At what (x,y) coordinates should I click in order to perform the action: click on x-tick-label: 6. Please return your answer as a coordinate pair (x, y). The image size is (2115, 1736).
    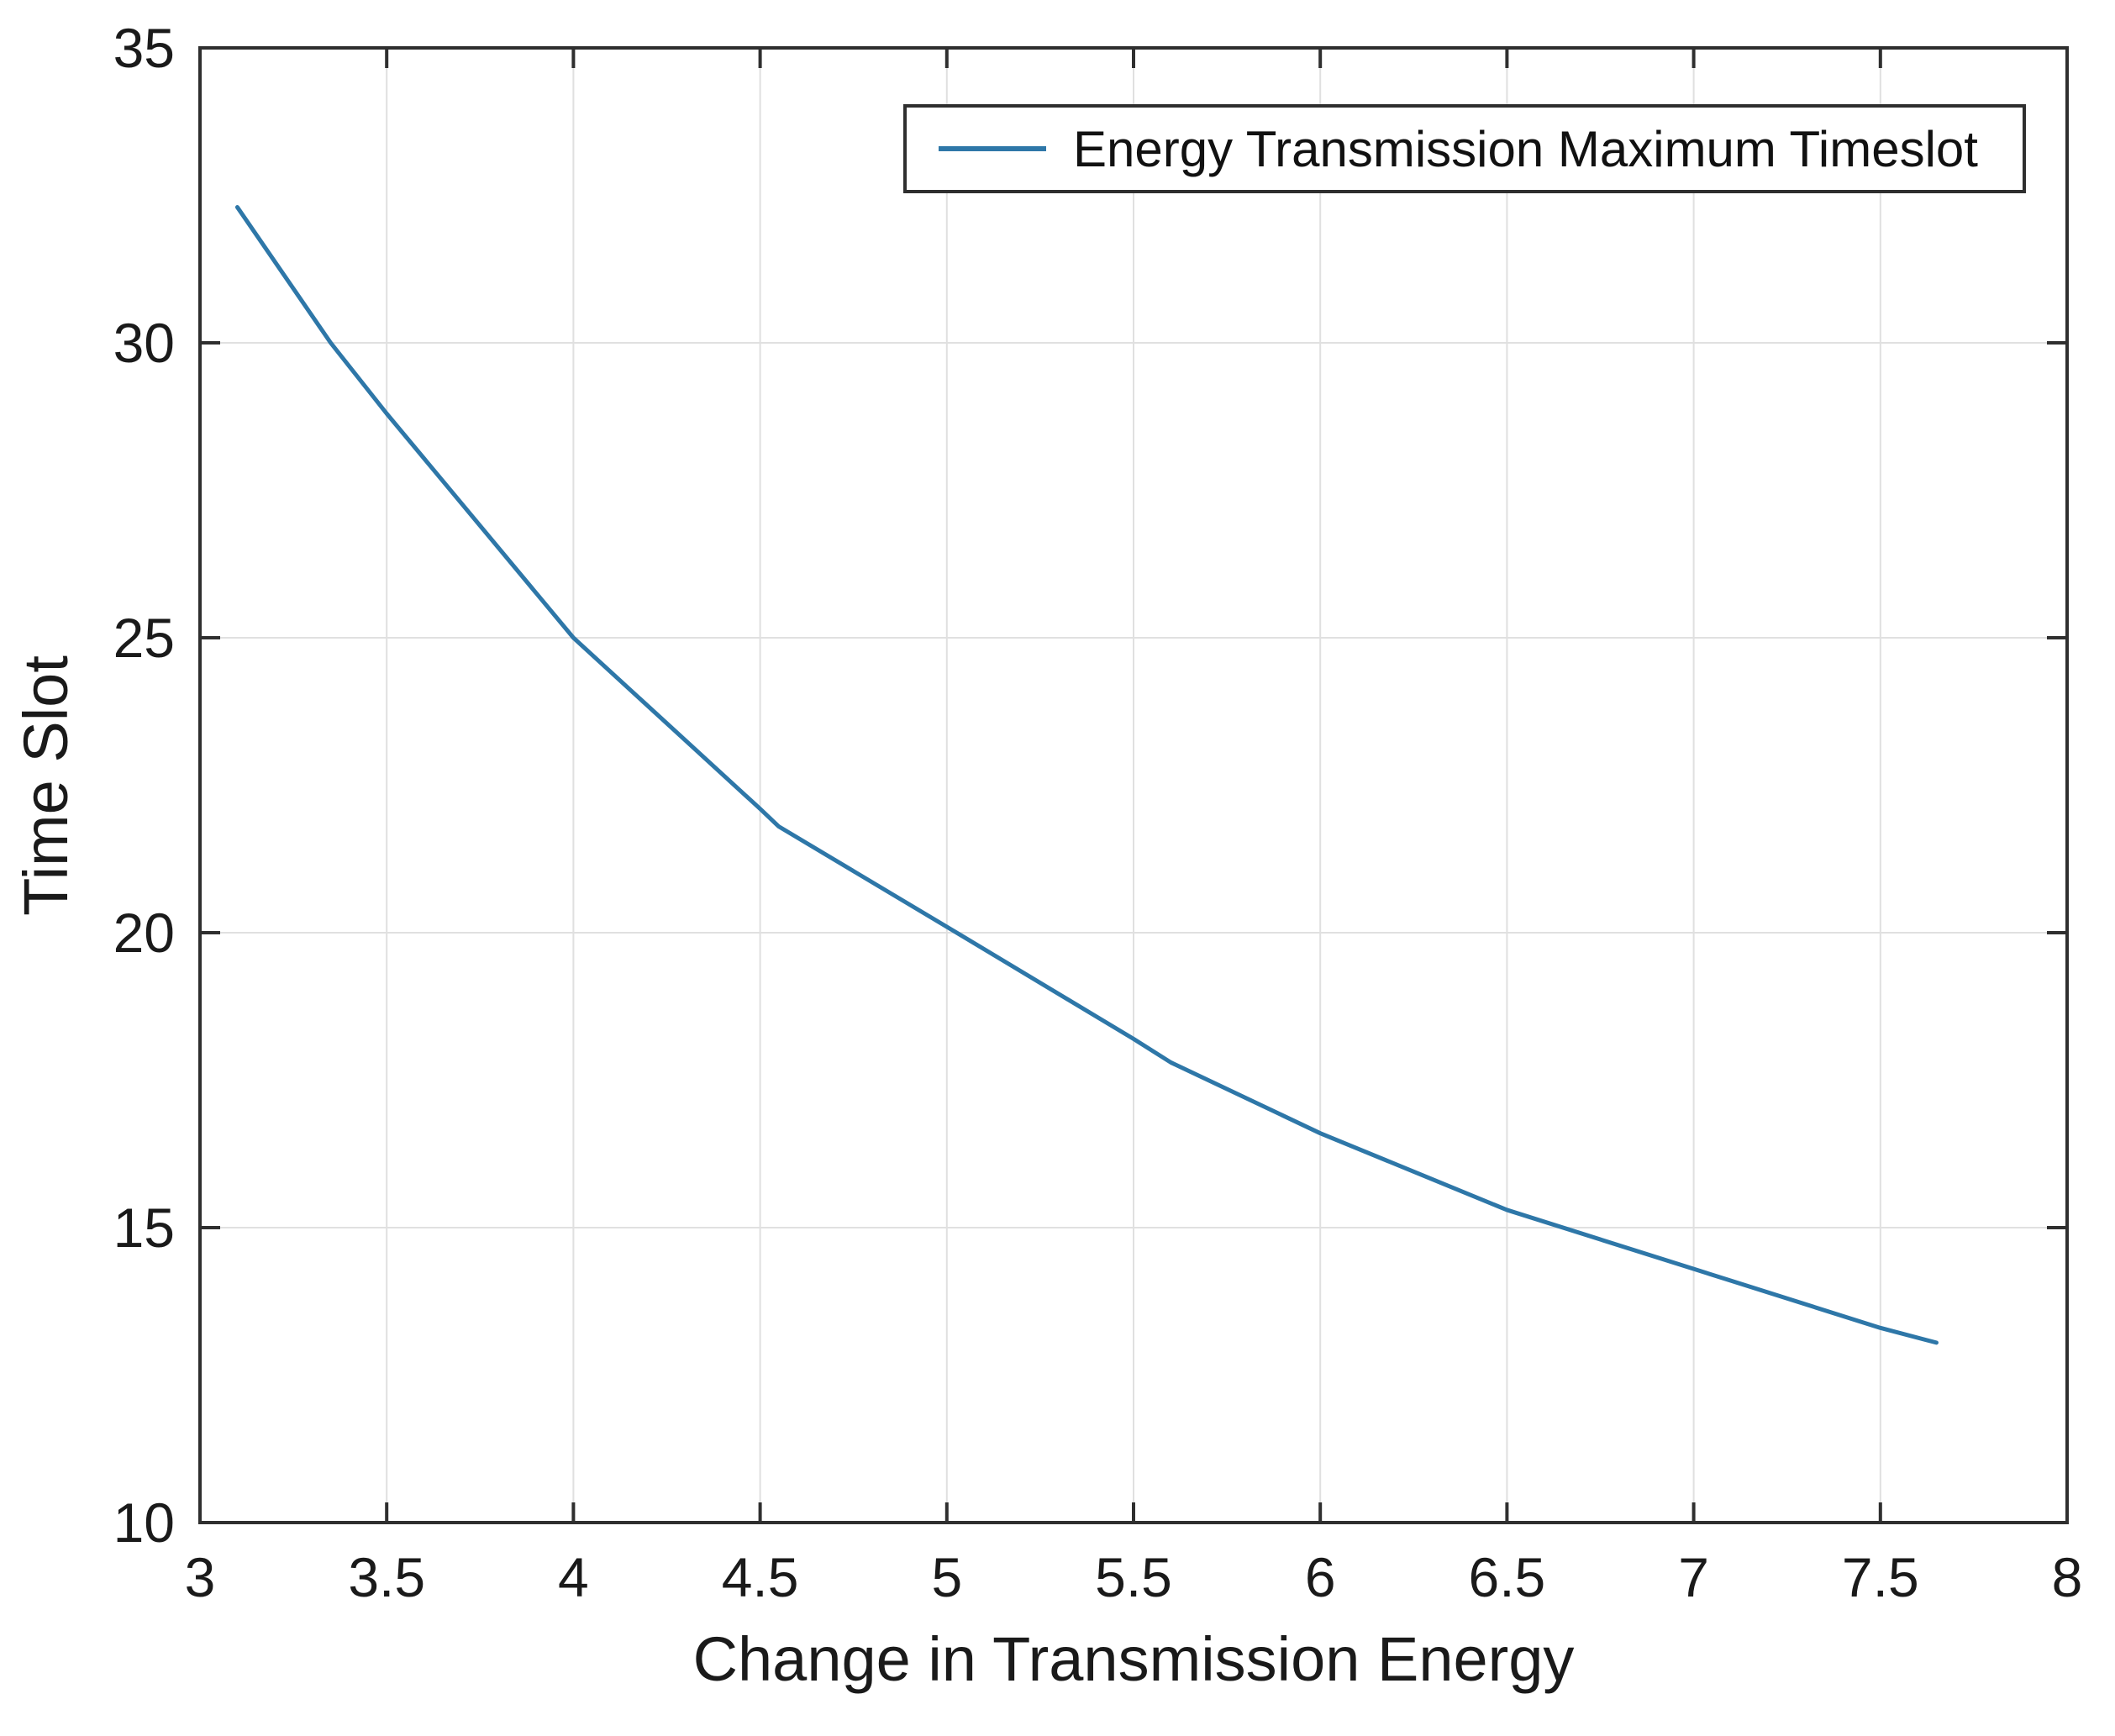
    Looking at the image, I should click on (1320, 1577).